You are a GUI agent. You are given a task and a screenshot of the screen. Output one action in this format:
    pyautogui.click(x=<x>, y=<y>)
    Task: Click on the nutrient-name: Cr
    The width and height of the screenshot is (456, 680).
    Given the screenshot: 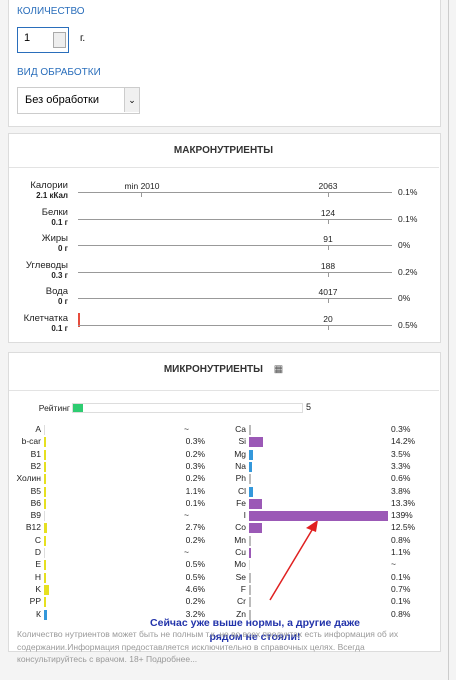 What is the action you would take?
    pyautogui.click(x=241, y=601)
    